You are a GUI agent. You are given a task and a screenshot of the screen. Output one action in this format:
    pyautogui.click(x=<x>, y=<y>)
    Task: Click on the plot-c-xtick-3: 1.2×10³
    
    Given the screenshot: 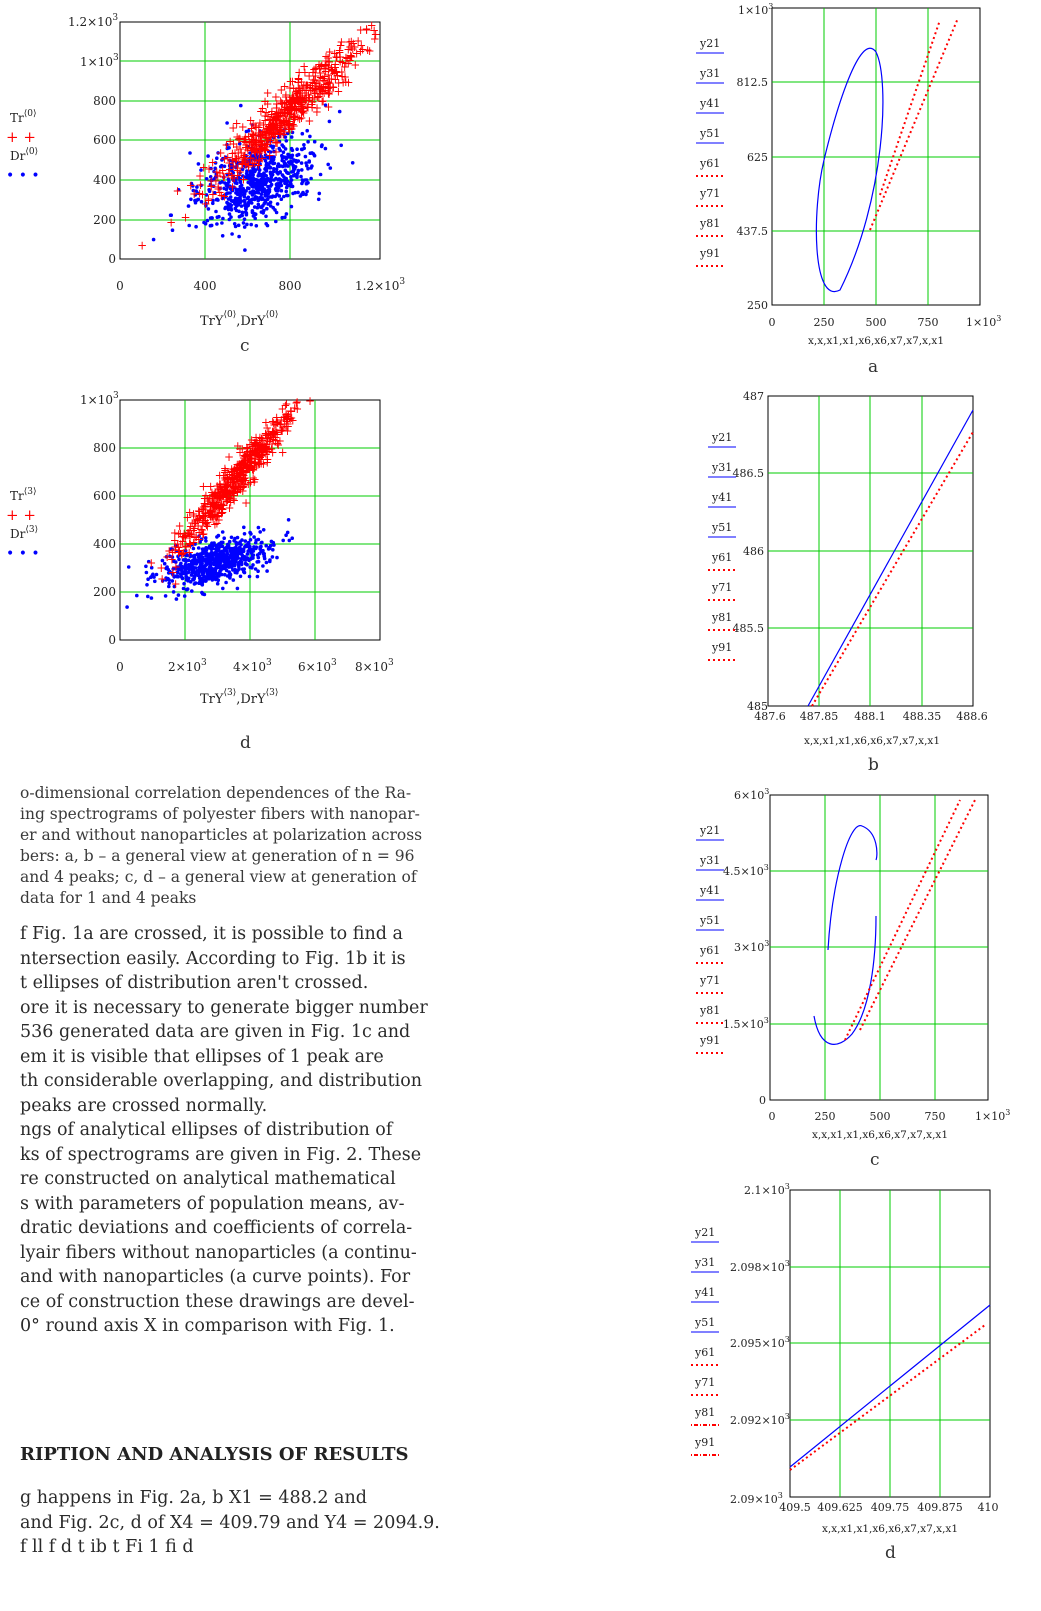 What is the action you would take?
    pyautogui.click(x=380, y=285)
    